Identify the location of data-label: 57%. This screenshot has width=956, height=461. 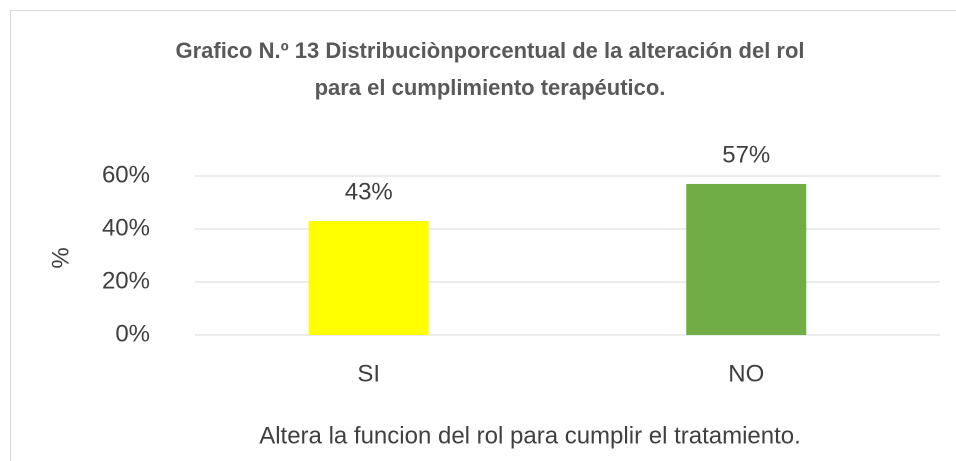
(746, 154).